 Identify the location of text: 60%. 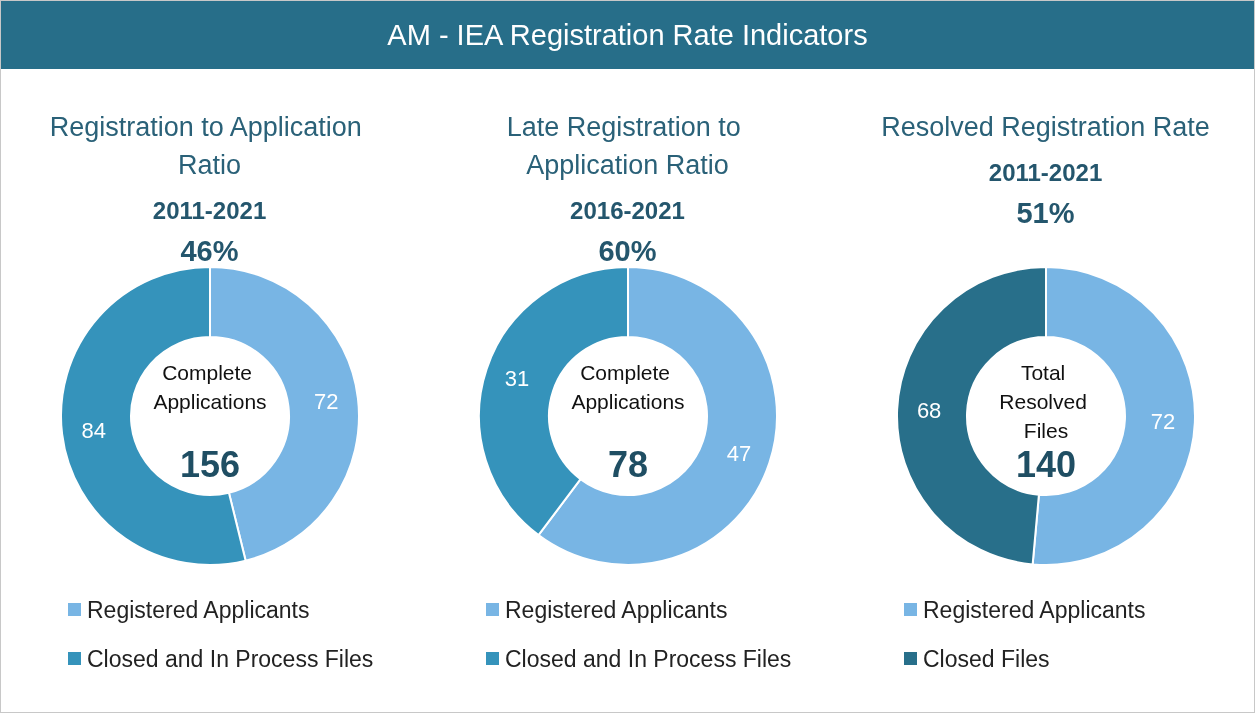
(627, 251).